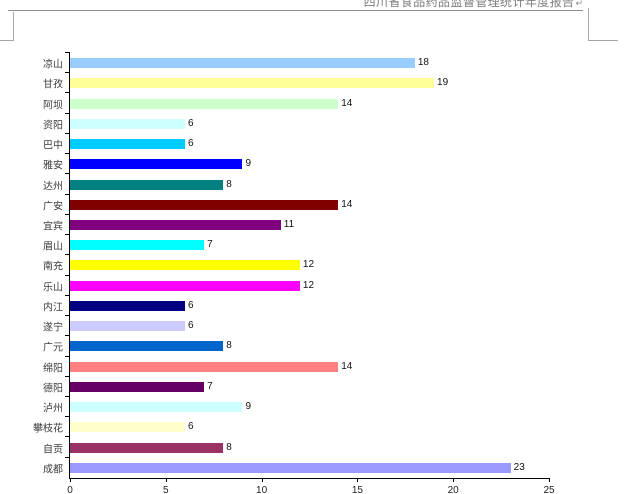 The image size is (629, 494). Describe the element at coordinates (262, 489) in the screenshot. I see `x-axis-tick-label: 10` at that location.